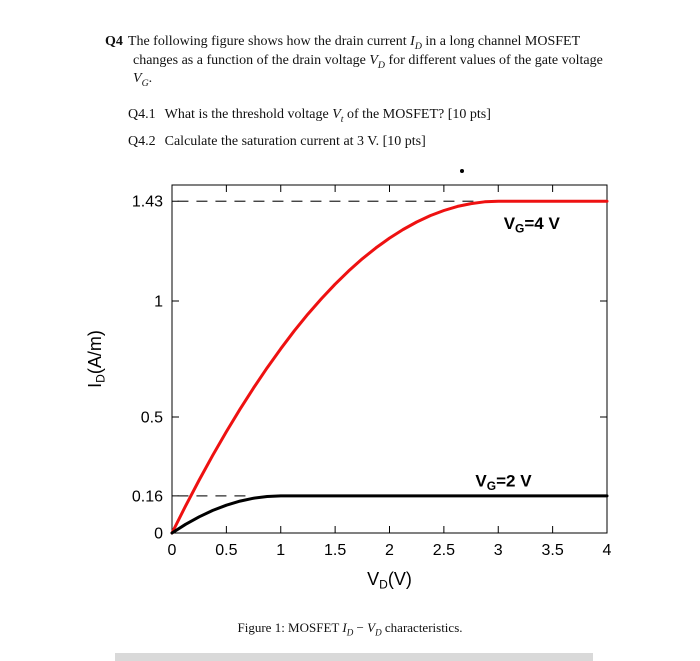 The image size is (700, 661). Describe the element at coordinates (503, 483) in the screenshot. I see `curve-label: VG=2 V` at that location.